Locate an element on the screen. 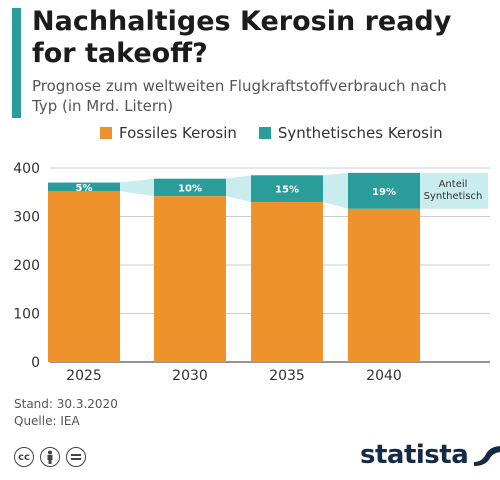  x-tick-label: 2030 is located at coordinates (190, 376).